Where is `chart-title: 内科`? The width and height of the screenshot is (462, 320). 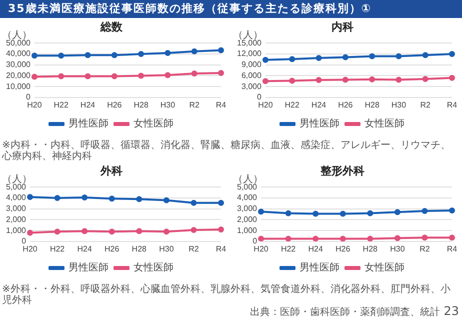 chart-title: 内科 is located at coordinates (343, 27).